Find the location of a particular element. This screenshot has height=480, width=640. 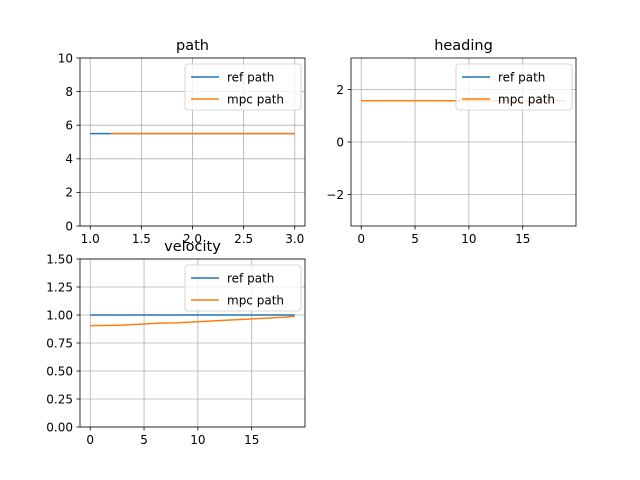

y-tick-label: 0.50 is located at coordinates (59, 371).